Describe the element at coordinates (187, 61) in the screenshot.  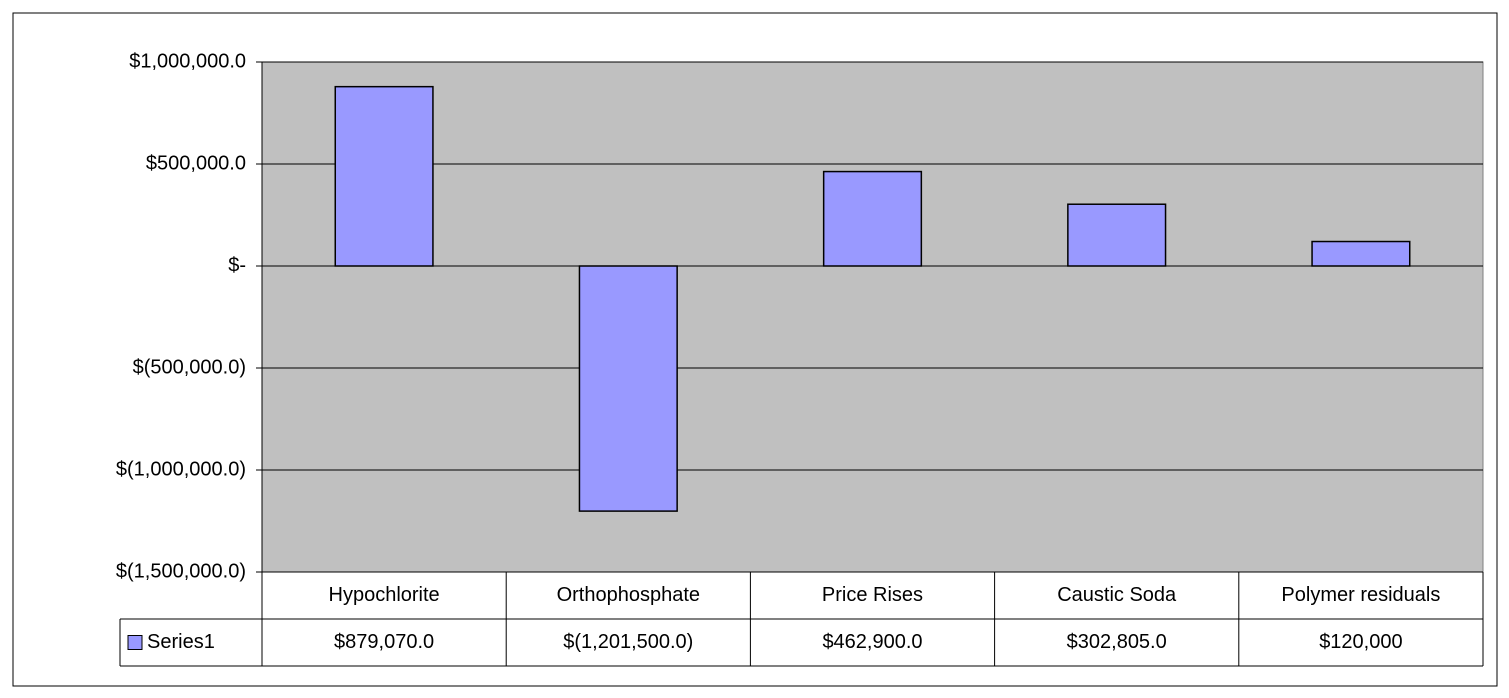
I see `y-tick-label: $1,000,000.0` at that location.